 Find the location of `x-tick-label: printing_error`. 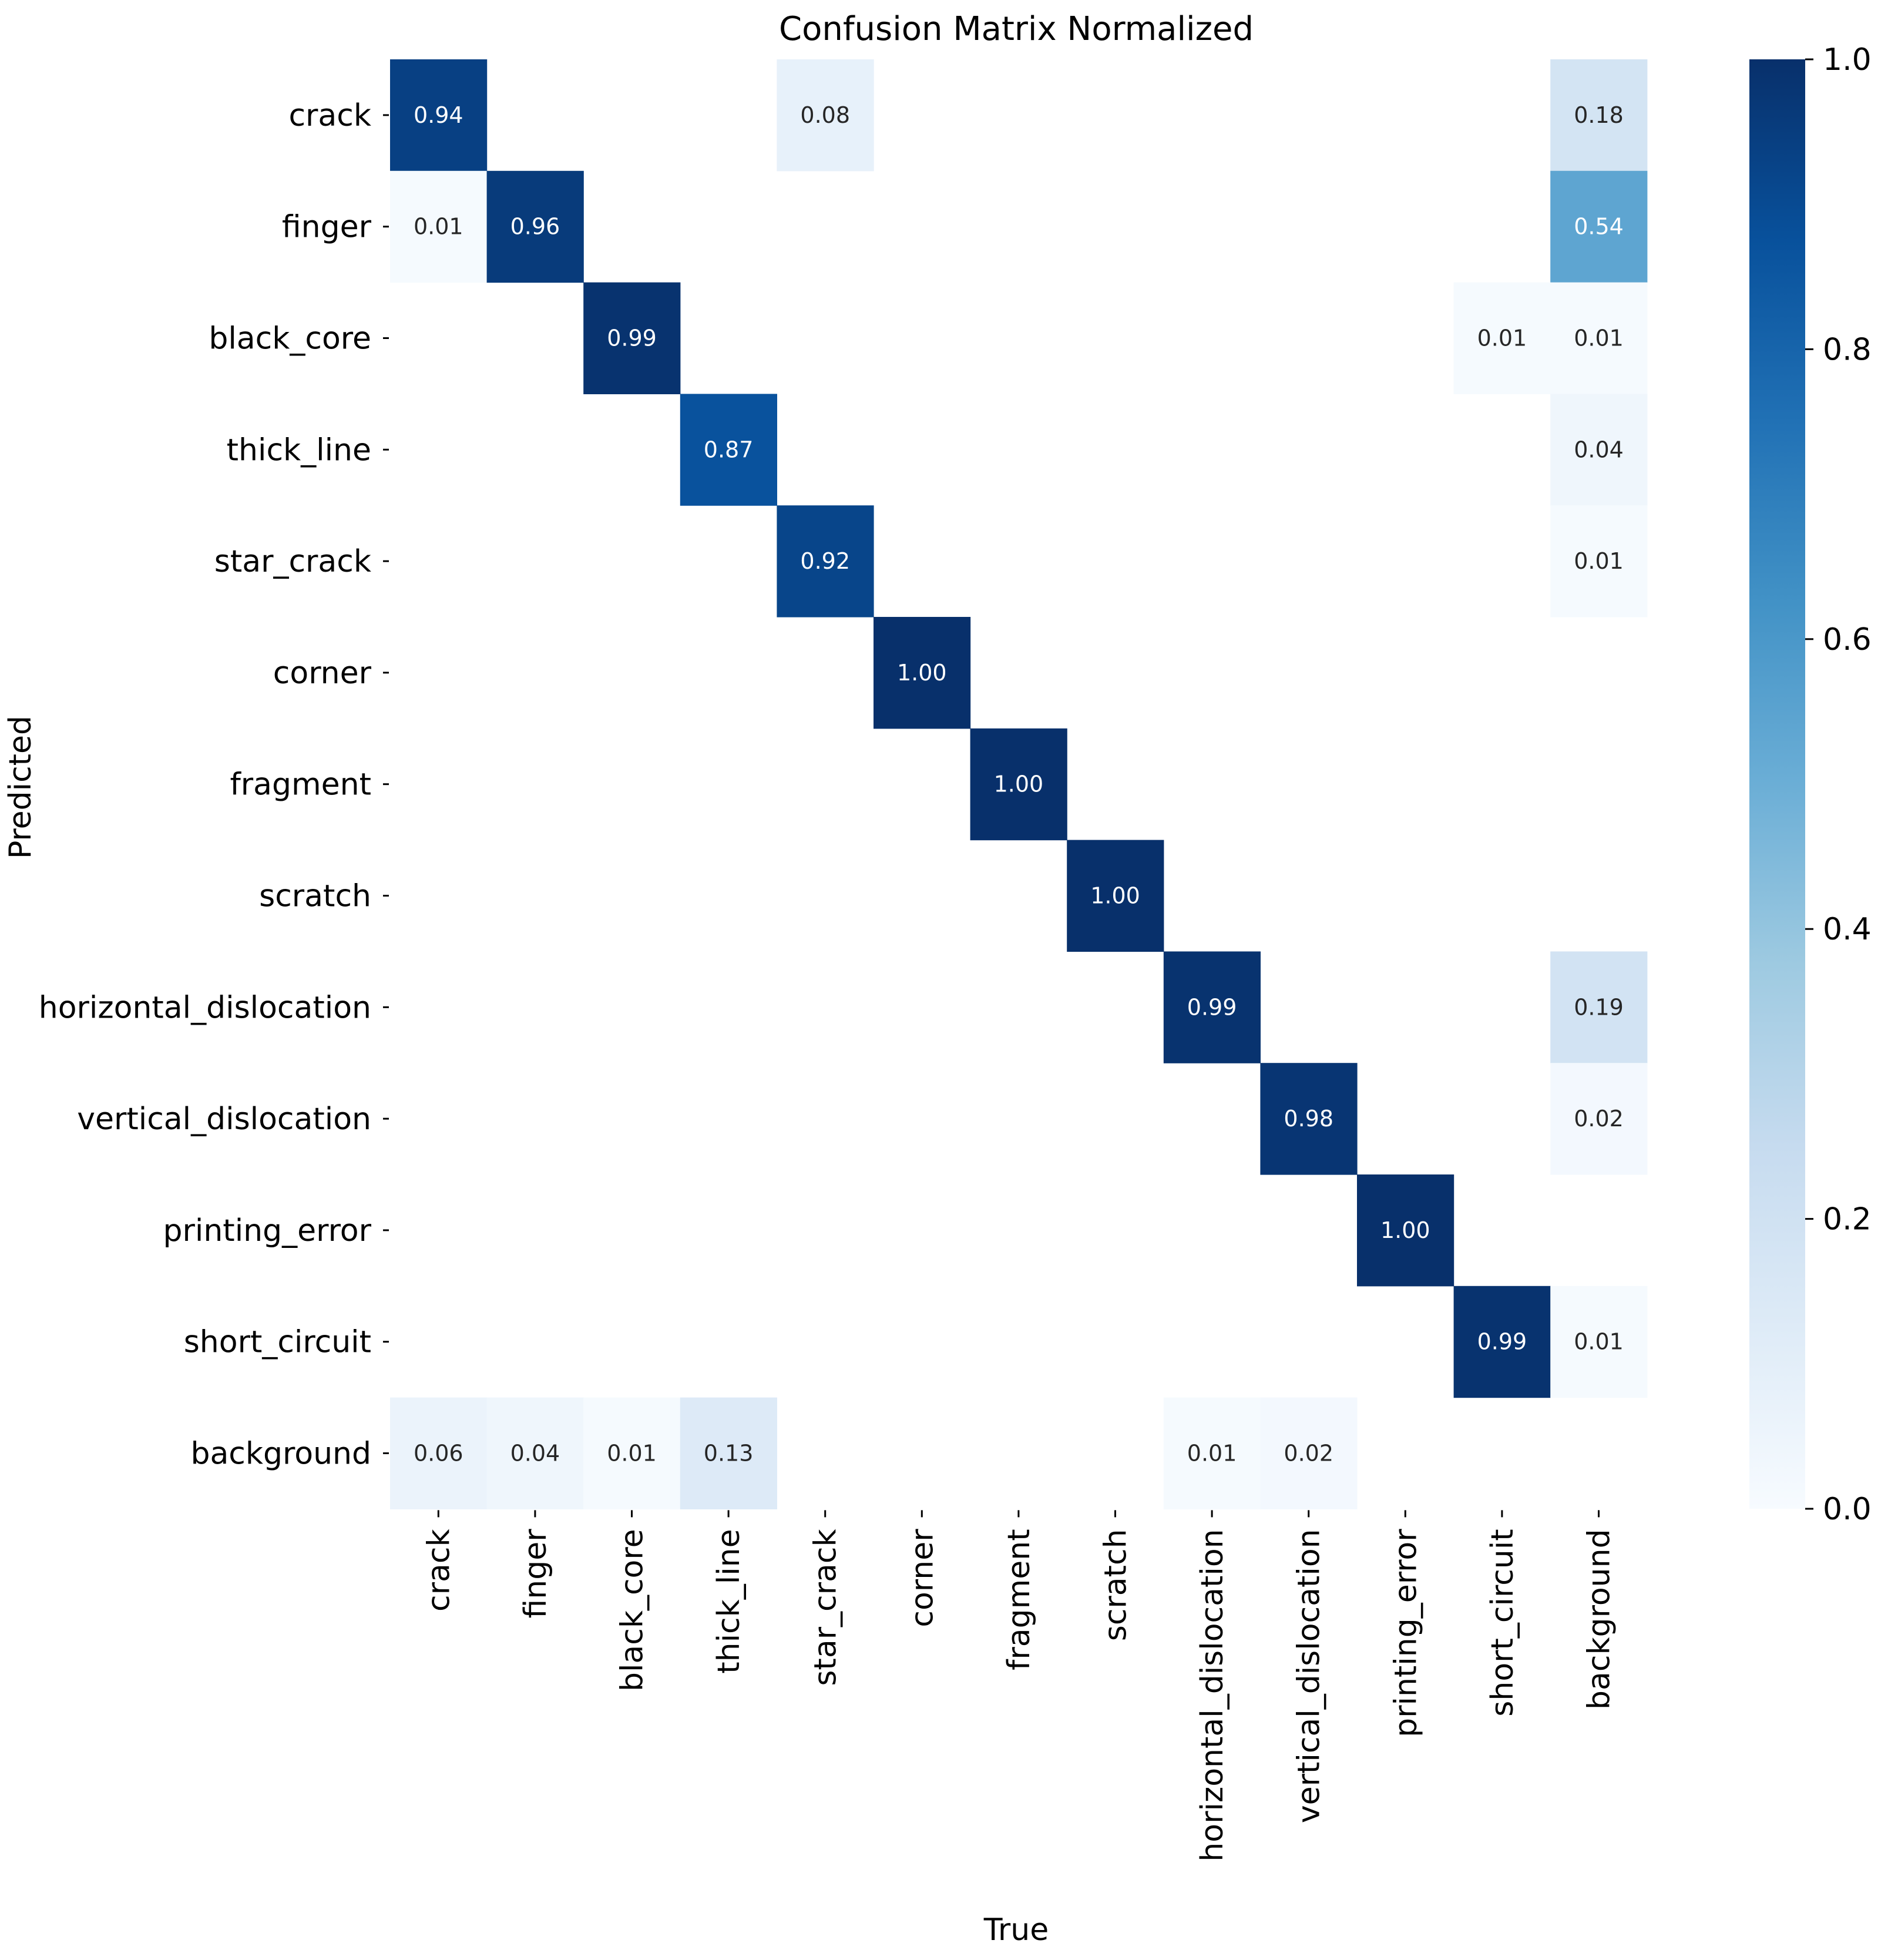

x-tick-label: printing_error is located at coordinates (1405, 1633).